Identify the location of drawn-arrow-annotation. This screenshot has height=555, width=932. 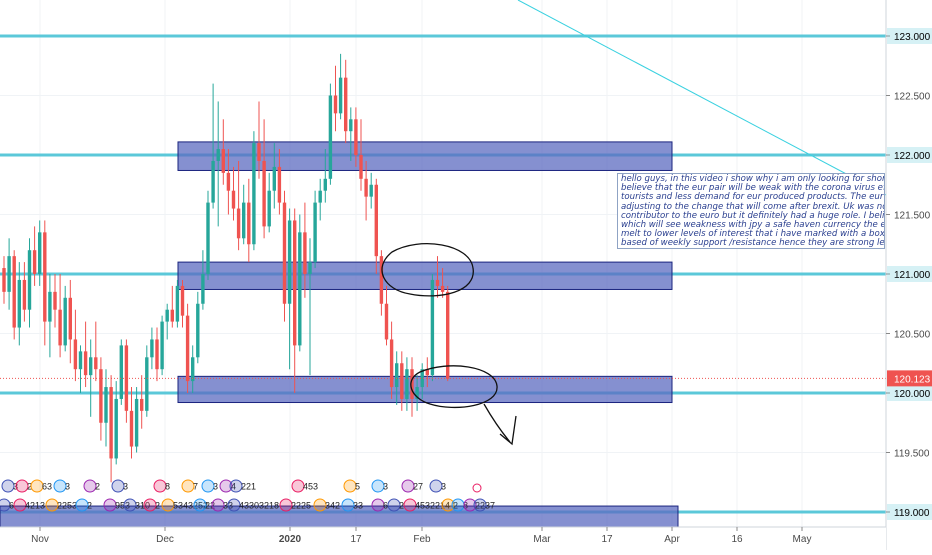
(500, 424).